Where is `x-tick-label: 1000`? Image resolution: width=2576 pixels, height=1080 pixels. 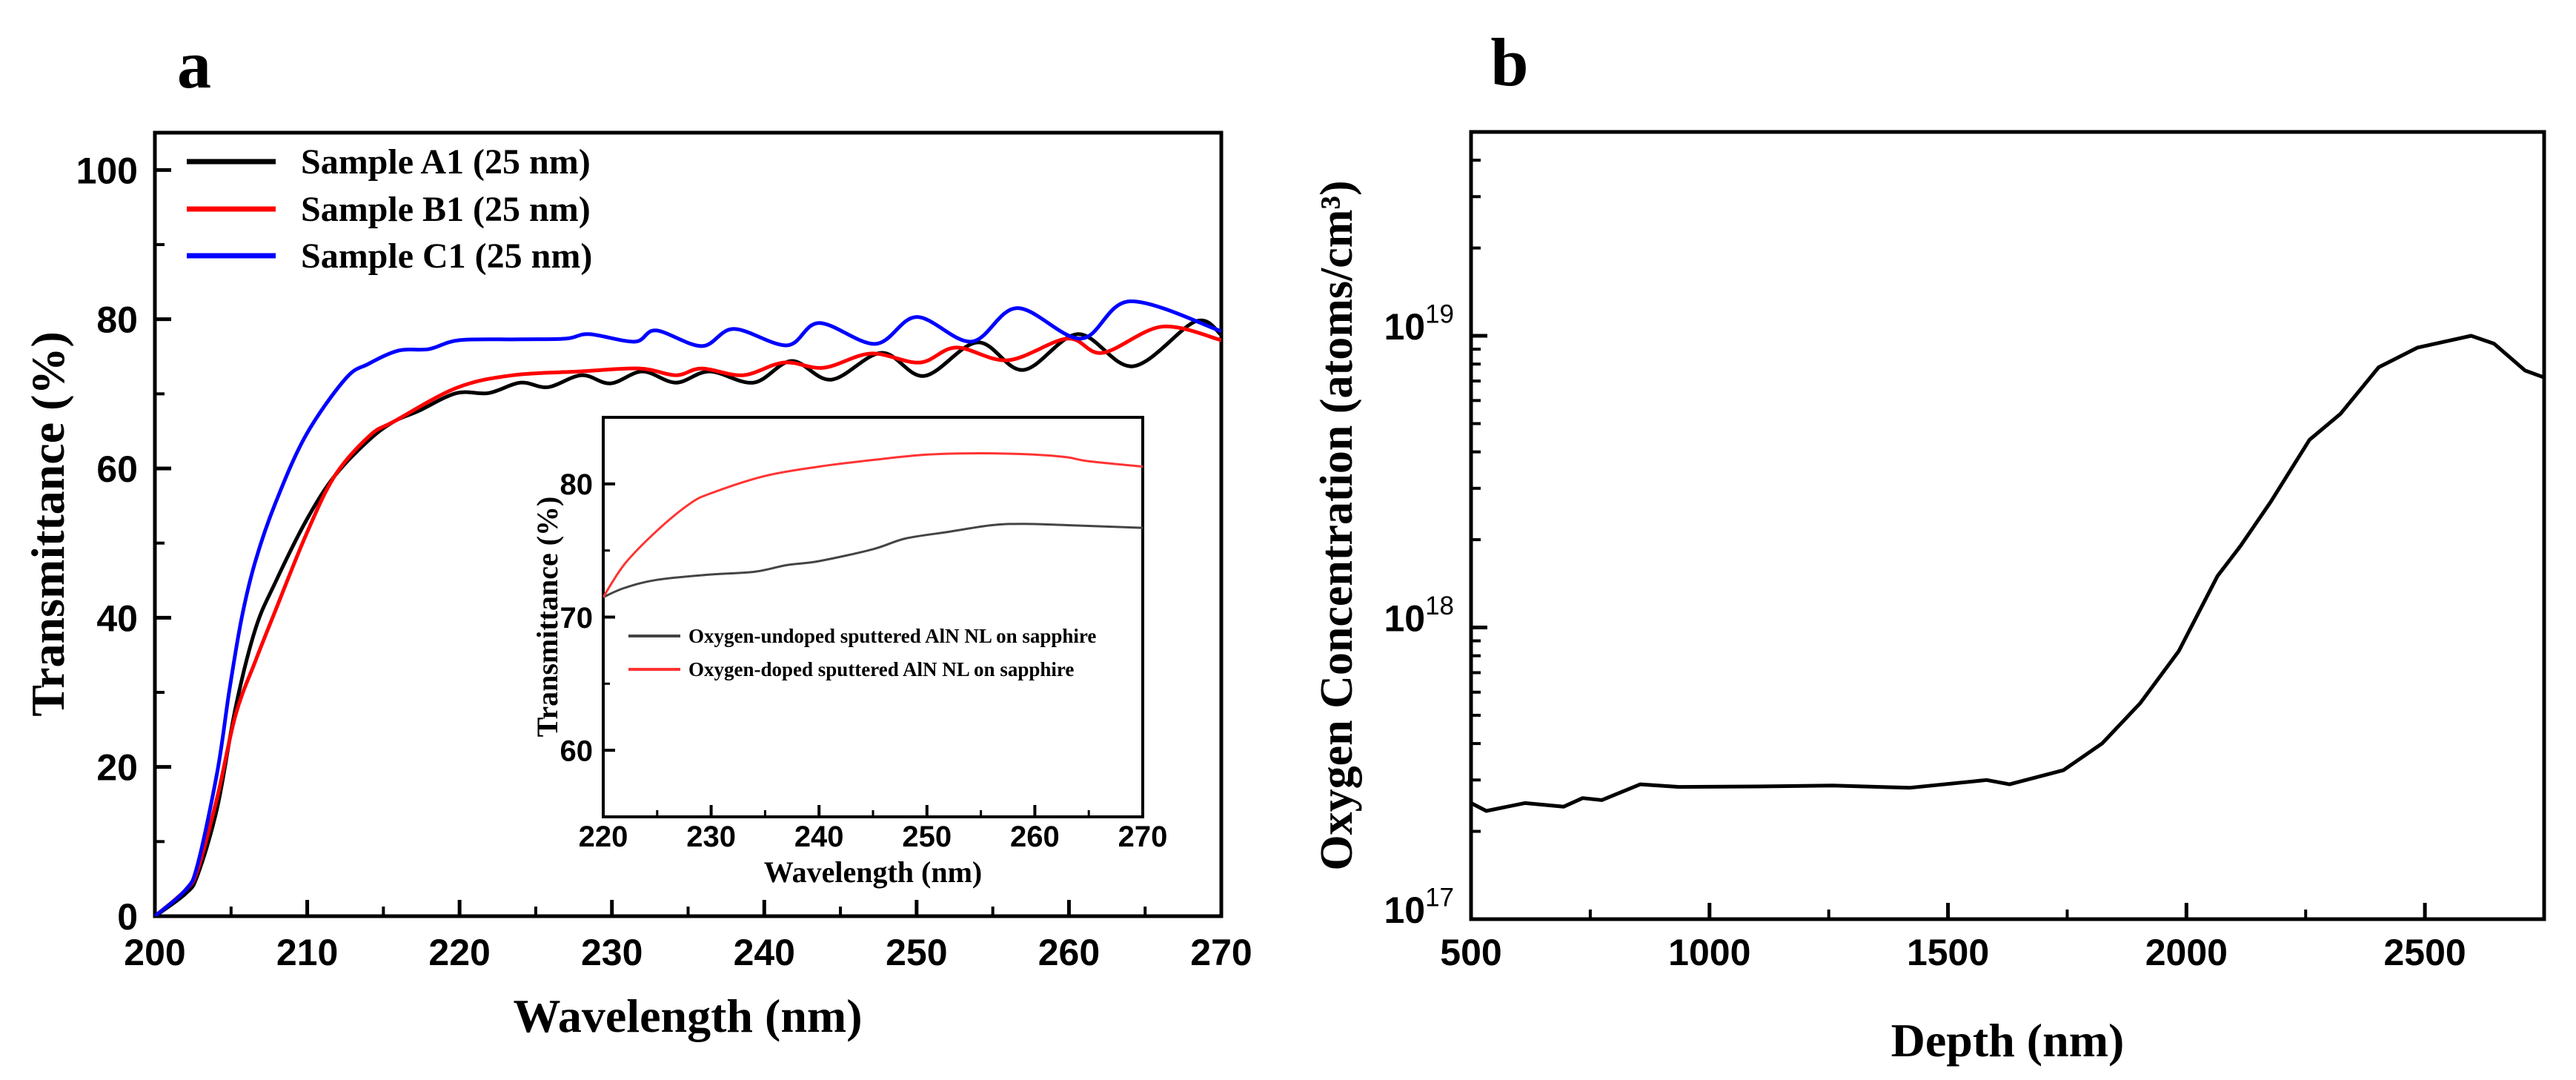 x-tick-label: 1000 is located at coordinates (1709, 953).